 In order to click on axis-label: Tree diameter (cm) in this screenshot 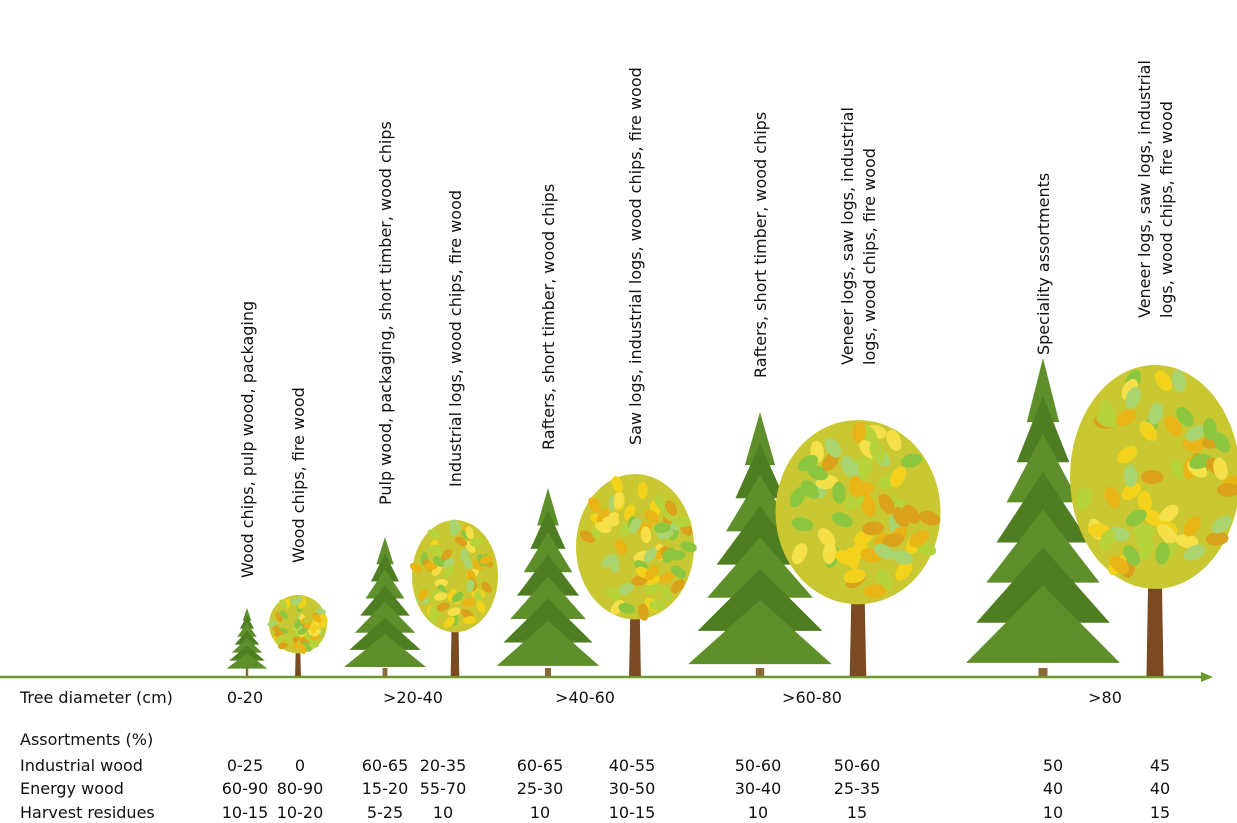, I will do `click(96, 697)`.